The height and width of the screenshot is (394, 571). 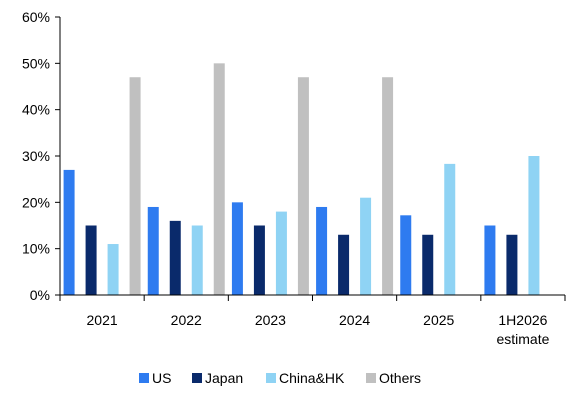 What do you see at coordinates (36, 156) in the screenshot?
I see `y-tick-label: 30%` at bounding box center [36, 156].